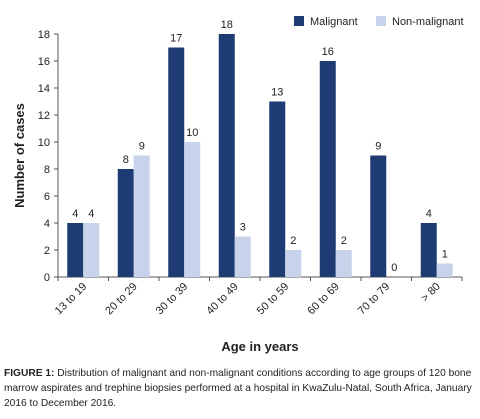  What do you see at coordinates (374, 299) in the screenshot?
I see `x-tick-label: 70 to 79` at bounding box center [374, 299].